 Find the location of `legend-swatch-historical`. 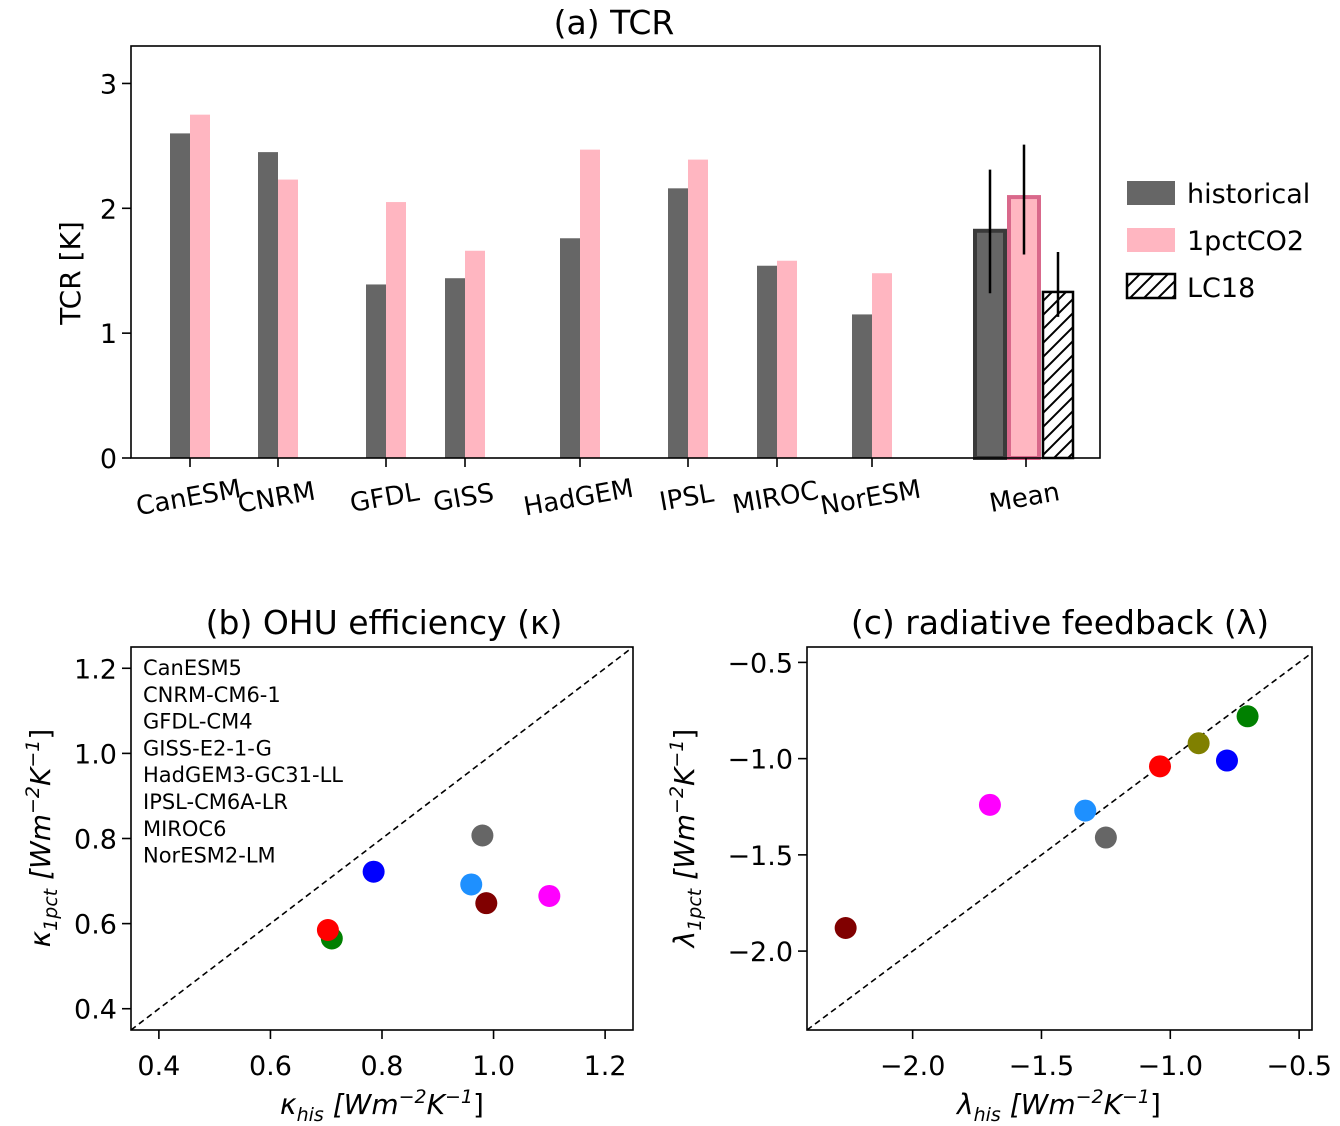

legend-swatch-historical is located at coordinates (1151, 193).